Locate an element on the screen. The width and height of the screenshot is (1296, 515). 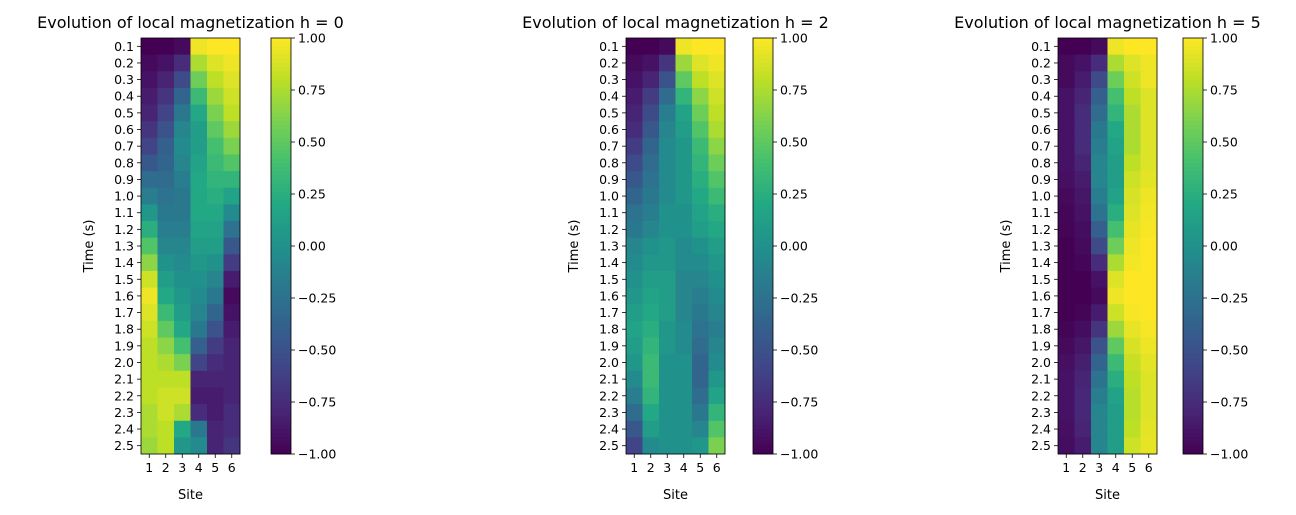
y-tick-label: 1.3 is located at coordinates (1041, 246).